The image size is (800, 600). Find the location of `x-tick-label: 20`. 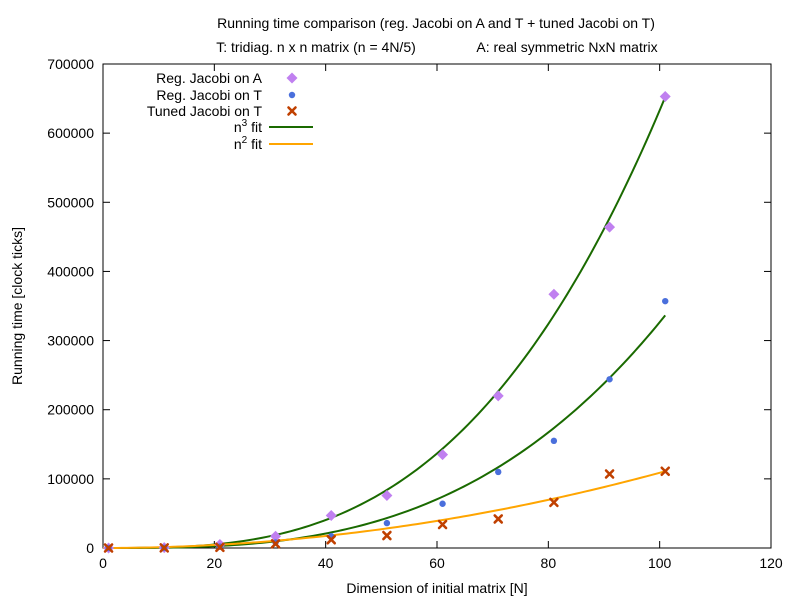

x-tick-label: 20 is located at coordinates (215, 563).